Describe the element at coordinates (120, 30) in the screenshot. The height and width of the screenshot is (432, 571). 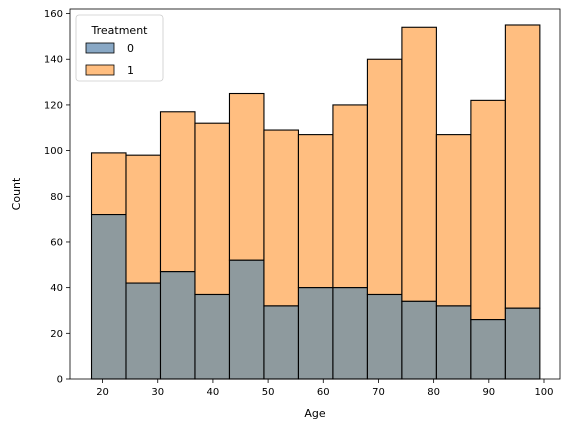
I see `legend-title: Treatment` at that location.